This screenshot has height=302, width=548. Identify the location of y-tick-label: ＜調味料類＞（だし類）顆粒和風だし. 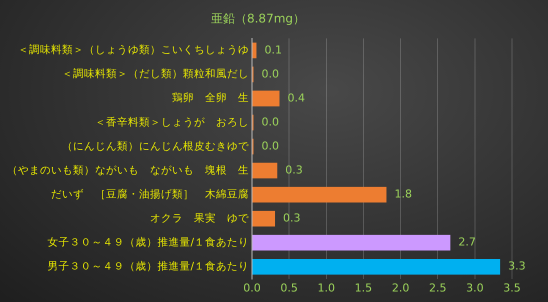
(155, 73).